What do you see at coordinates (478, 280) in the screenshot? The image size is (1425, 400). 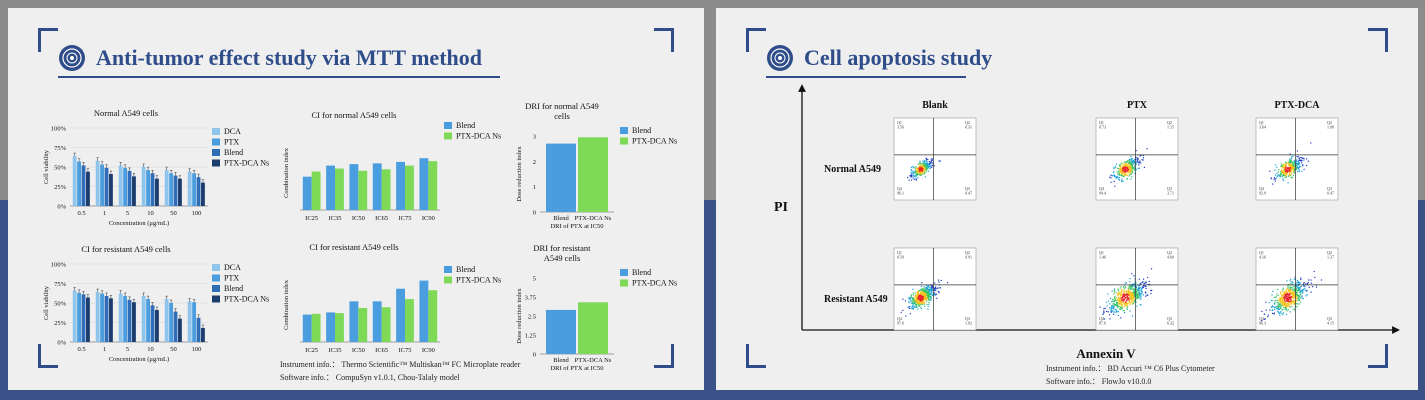 I see `legend-label: PTX-DCA Ns` at bounding box center [478, 280].